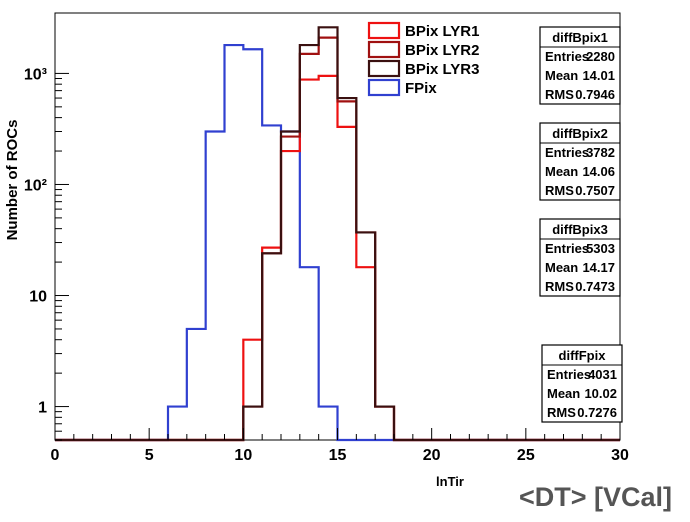 This screenshot has height=522, width=690. Describe the element at coordinates (38, 297) in the screenshot. I see `y-tick-label: 10` at that location.